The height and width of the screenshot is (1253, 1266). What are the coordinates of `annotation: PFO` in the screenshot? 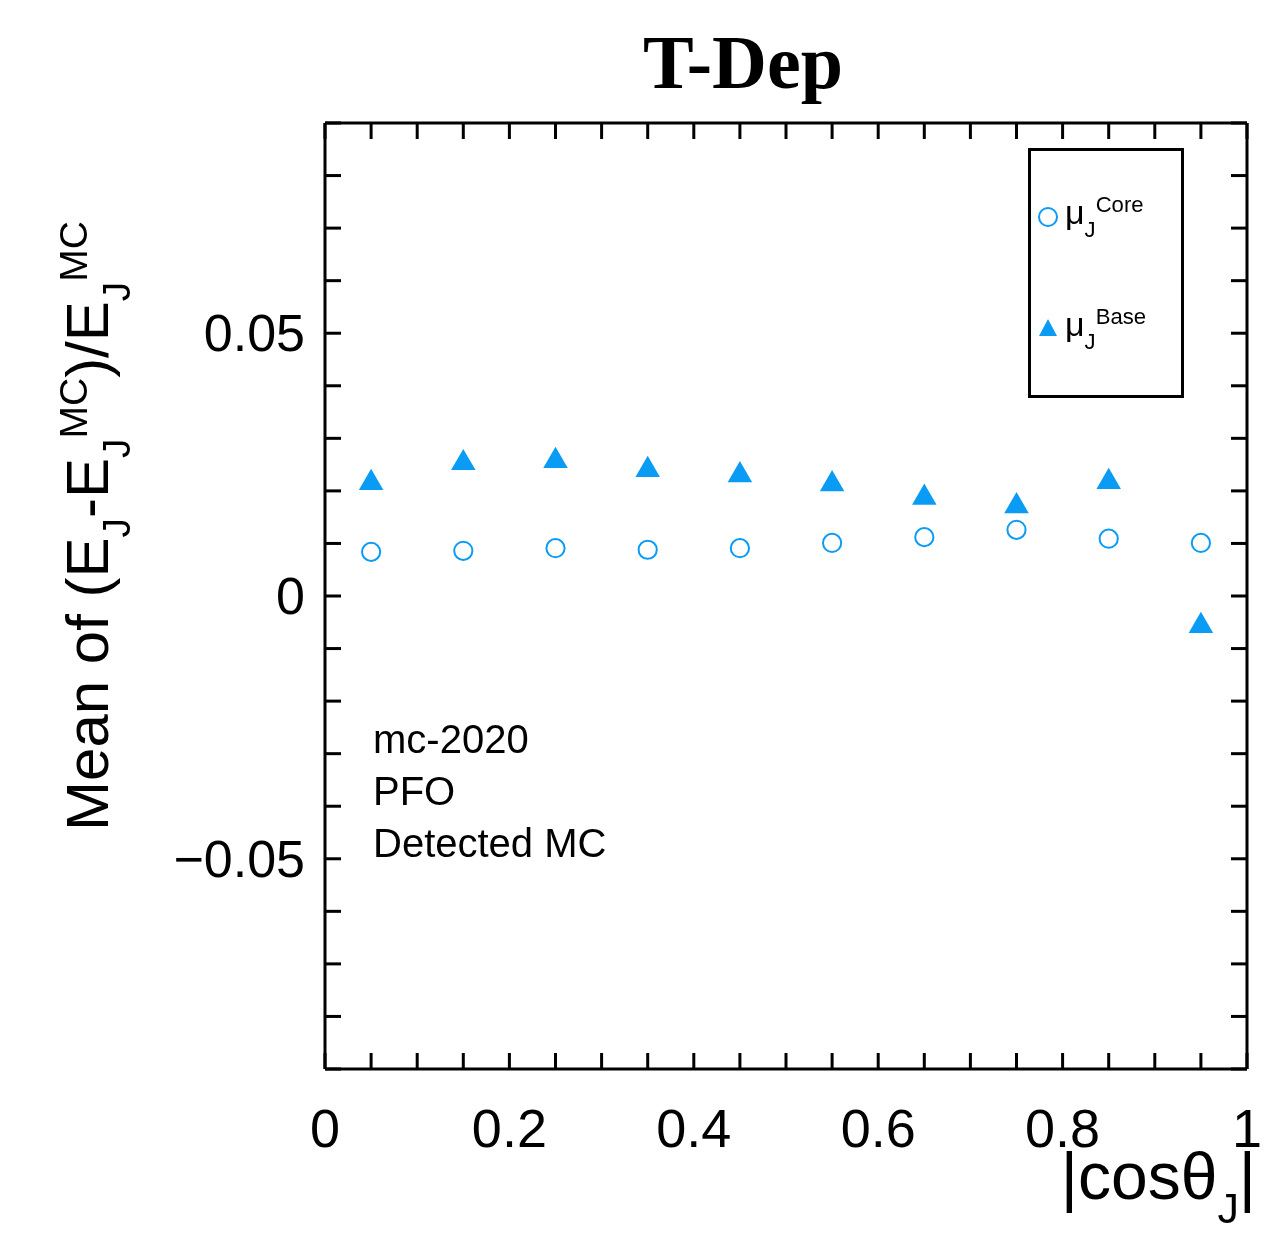 It's located at (414, 791).